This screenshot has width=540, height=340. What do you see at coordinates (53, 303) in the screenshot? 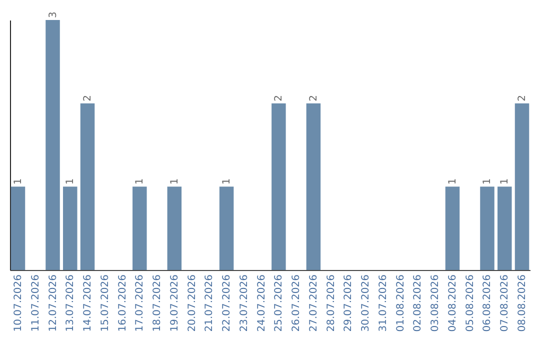
I see `x-tick-label: 12.07.2026` at bounding box center [53, 303].